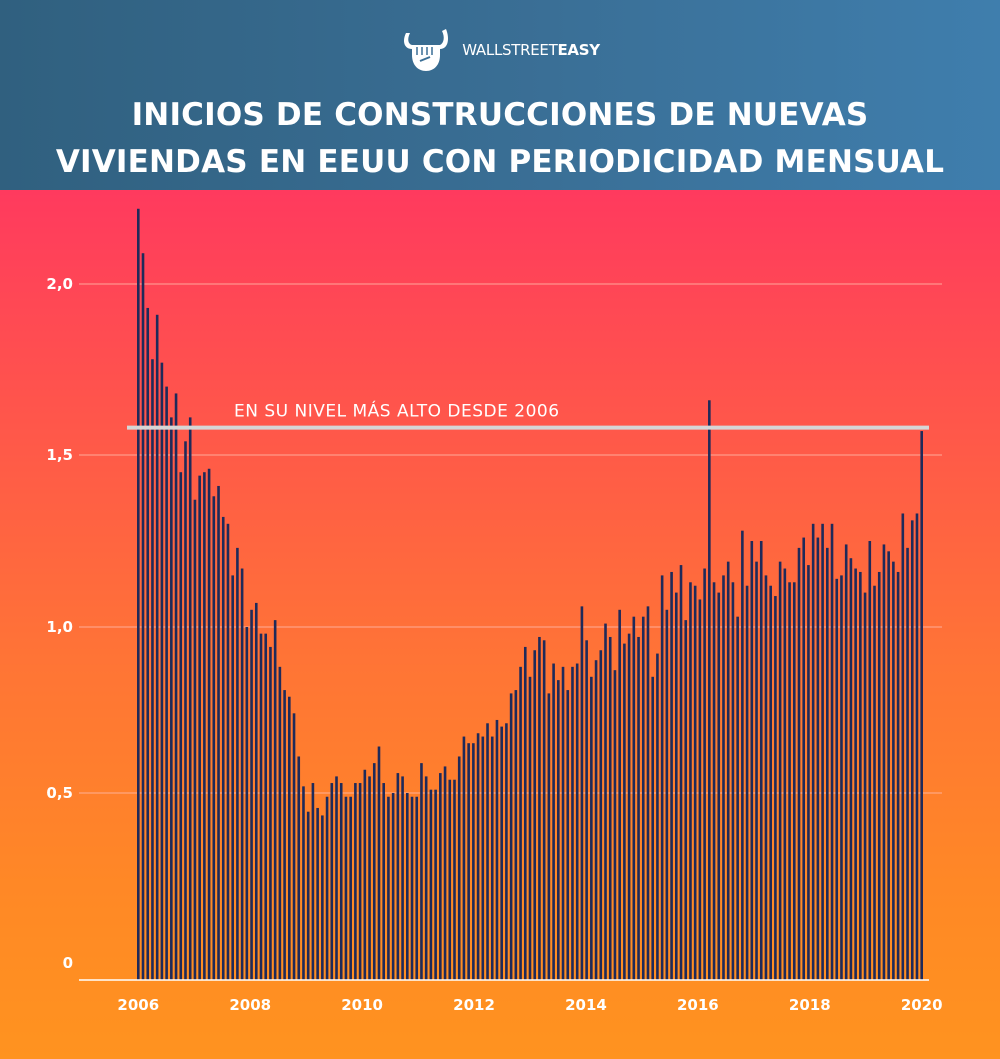 The height and width of the screenshot is (1059, 1000). I want to click on x-tick-label: 2020, so click(922, 1005).